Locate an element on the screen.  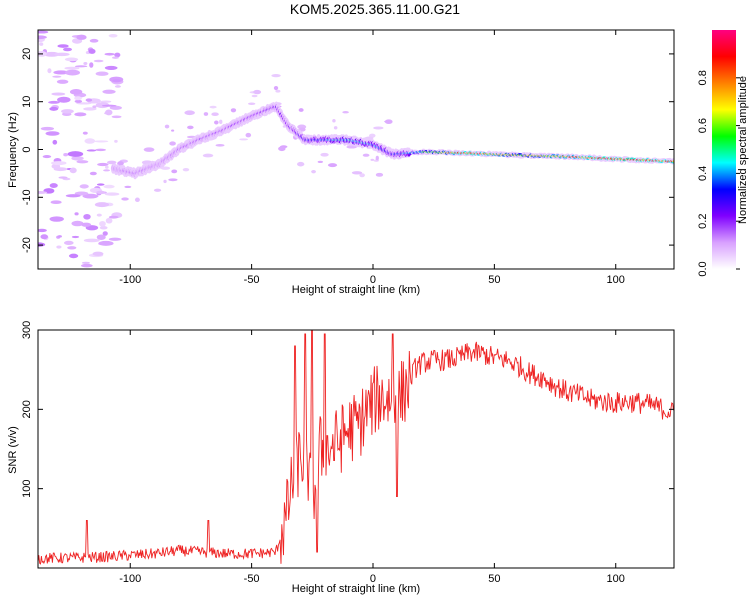
x-tick-label: 100 is located at coordinates (616, 280).